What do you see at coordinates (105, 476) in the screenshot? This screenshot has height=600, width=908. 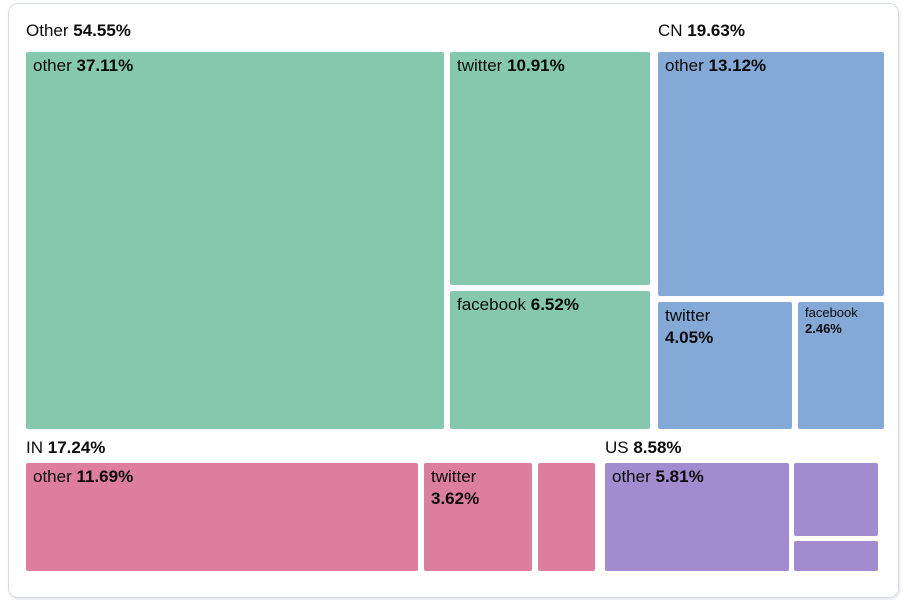 I see `cell-percent: 11.69%` at bounding box center [105, 476].